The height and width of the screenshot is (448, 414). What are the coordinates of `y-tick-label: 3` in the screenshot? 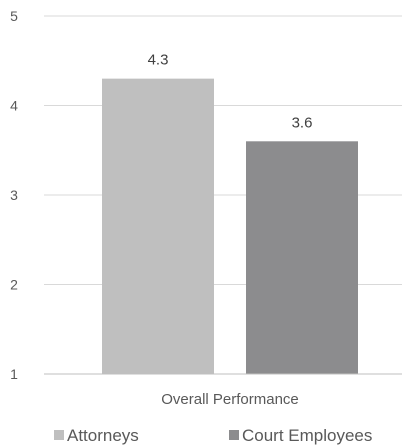 It's located at (14, 195).